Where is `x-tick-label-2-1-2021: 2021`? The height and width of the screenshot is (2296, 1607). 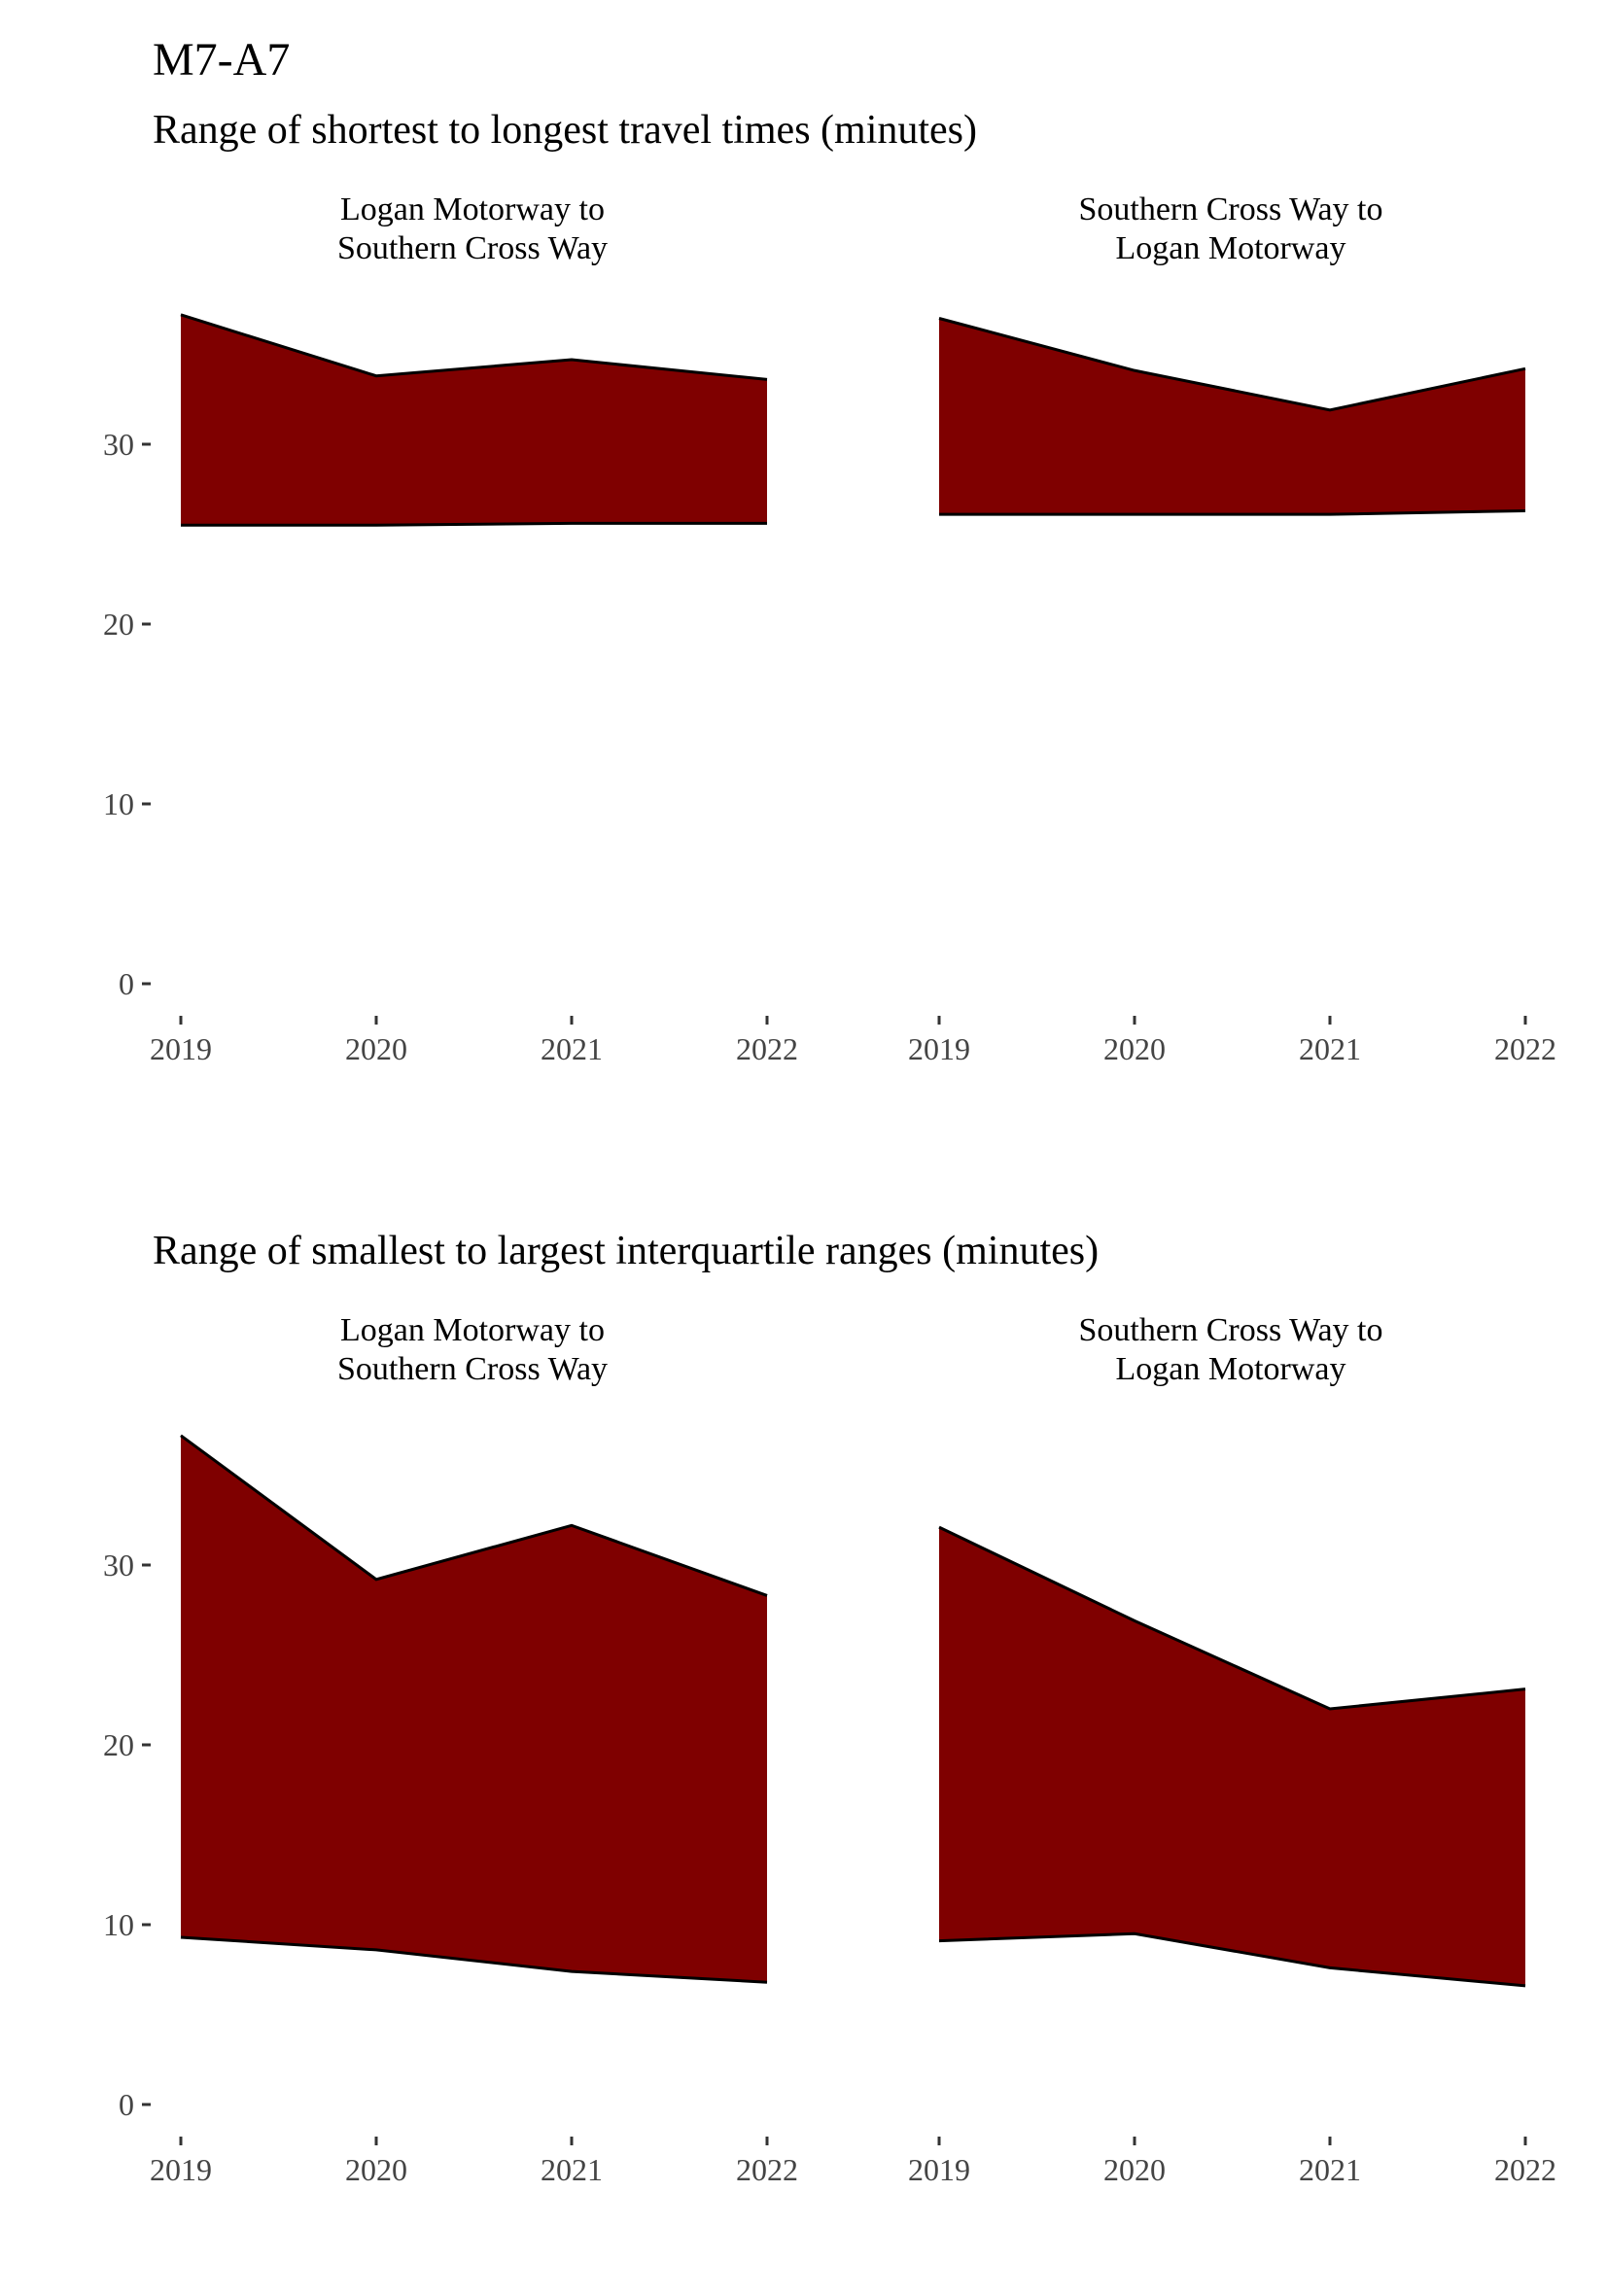
x-tick-label-2-1-2021: 2021 is located at coordinates (572, 2169).